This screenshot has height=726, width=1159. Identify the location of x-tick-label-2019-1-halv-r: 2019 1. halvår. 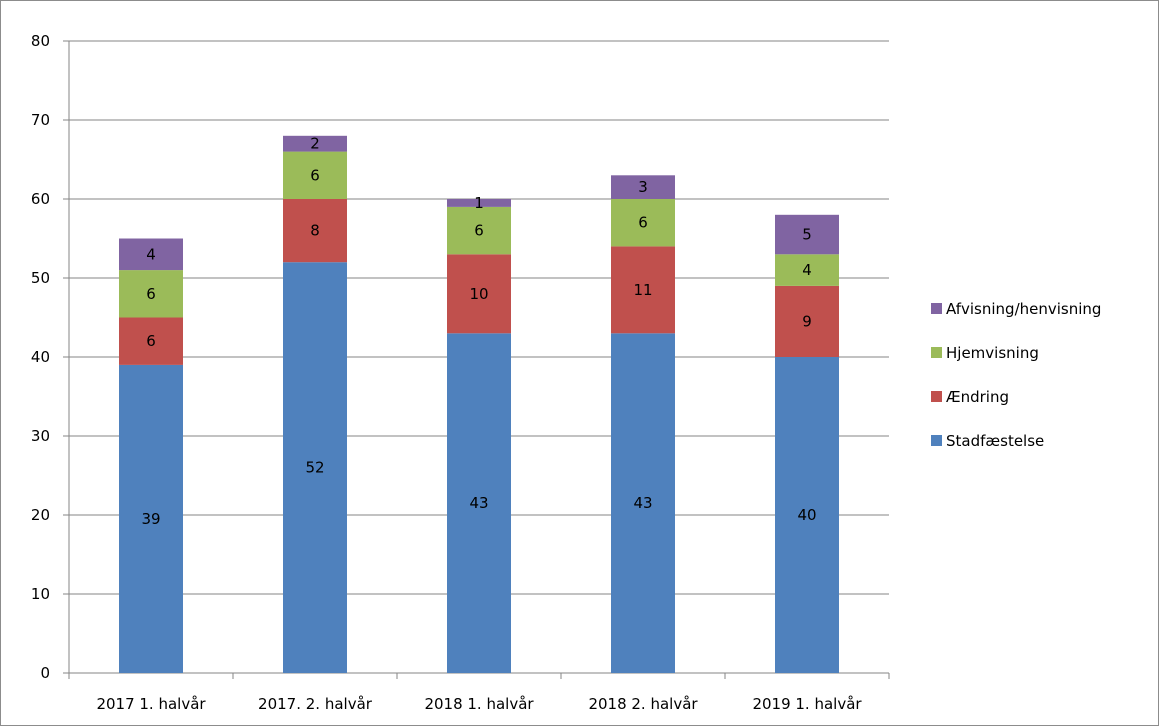
(807, 704).